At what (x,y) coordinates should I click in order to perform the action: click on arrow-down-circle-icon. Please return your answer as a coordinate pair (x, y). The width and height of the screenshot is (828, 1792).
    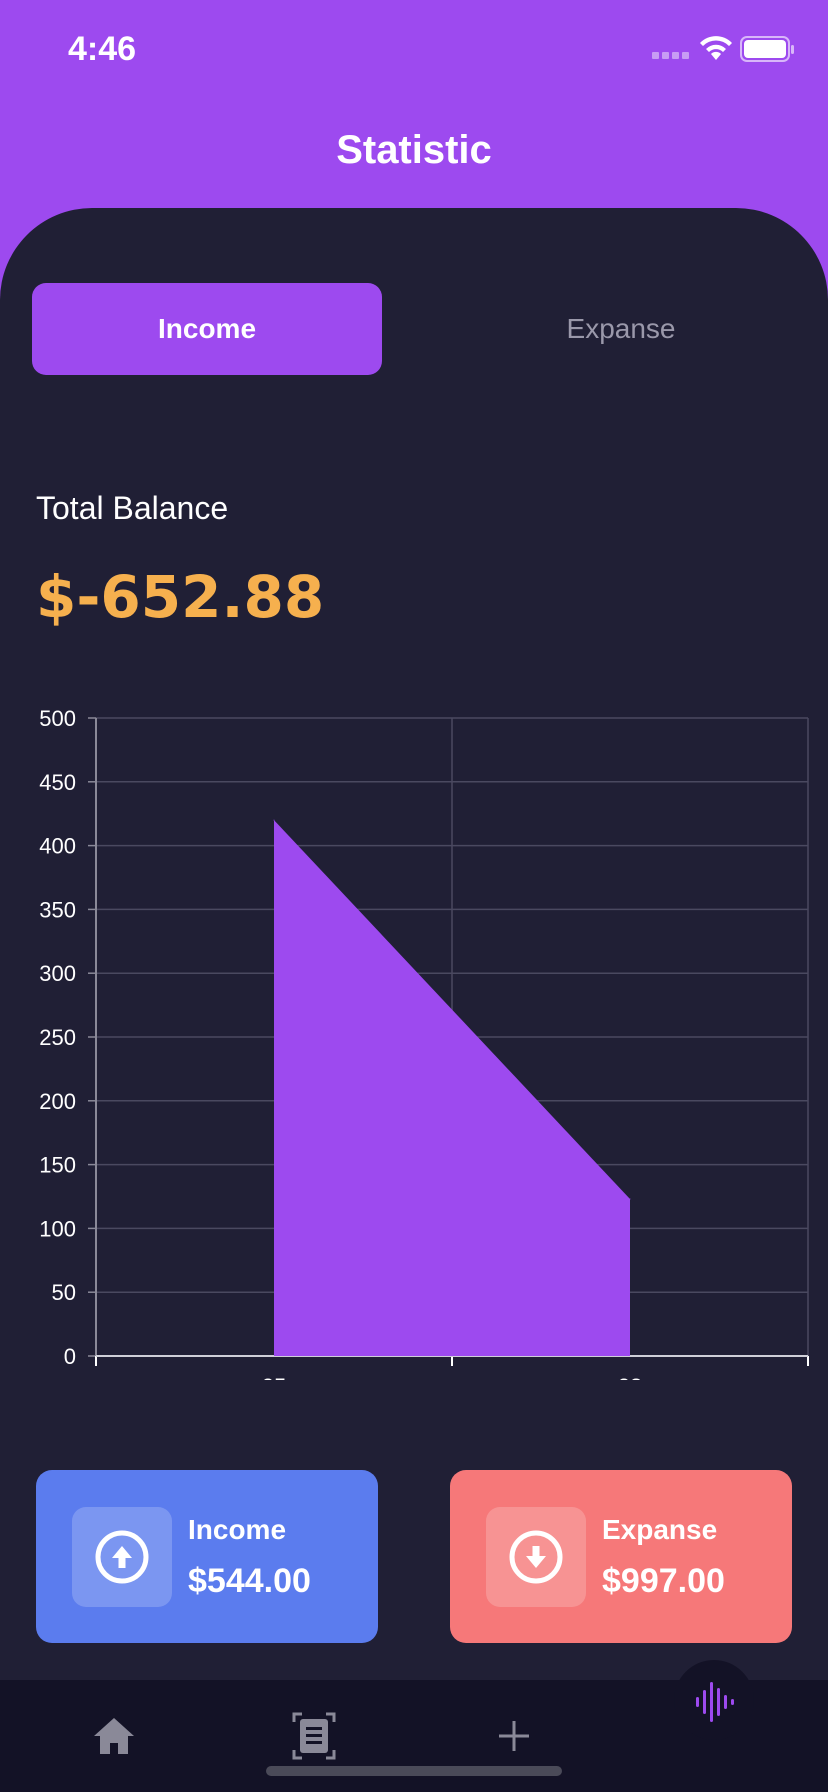
    Looking at the image, I should click on (536, 1557).